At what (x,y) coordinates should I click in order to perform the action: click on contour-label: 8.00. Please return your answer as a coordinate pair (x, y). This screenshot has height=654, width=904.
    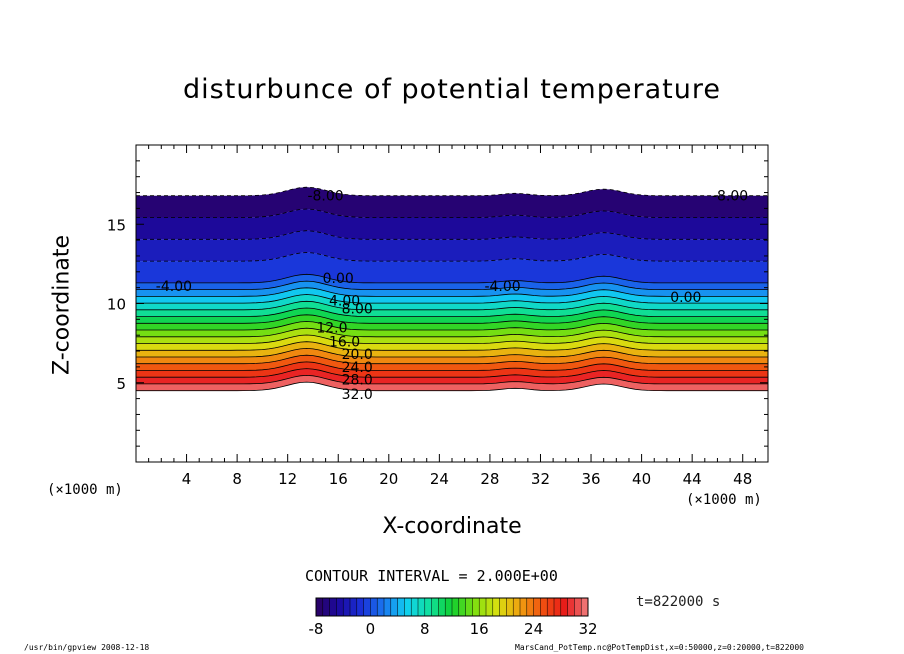
    Looking at the image, I should click on (357, 309).